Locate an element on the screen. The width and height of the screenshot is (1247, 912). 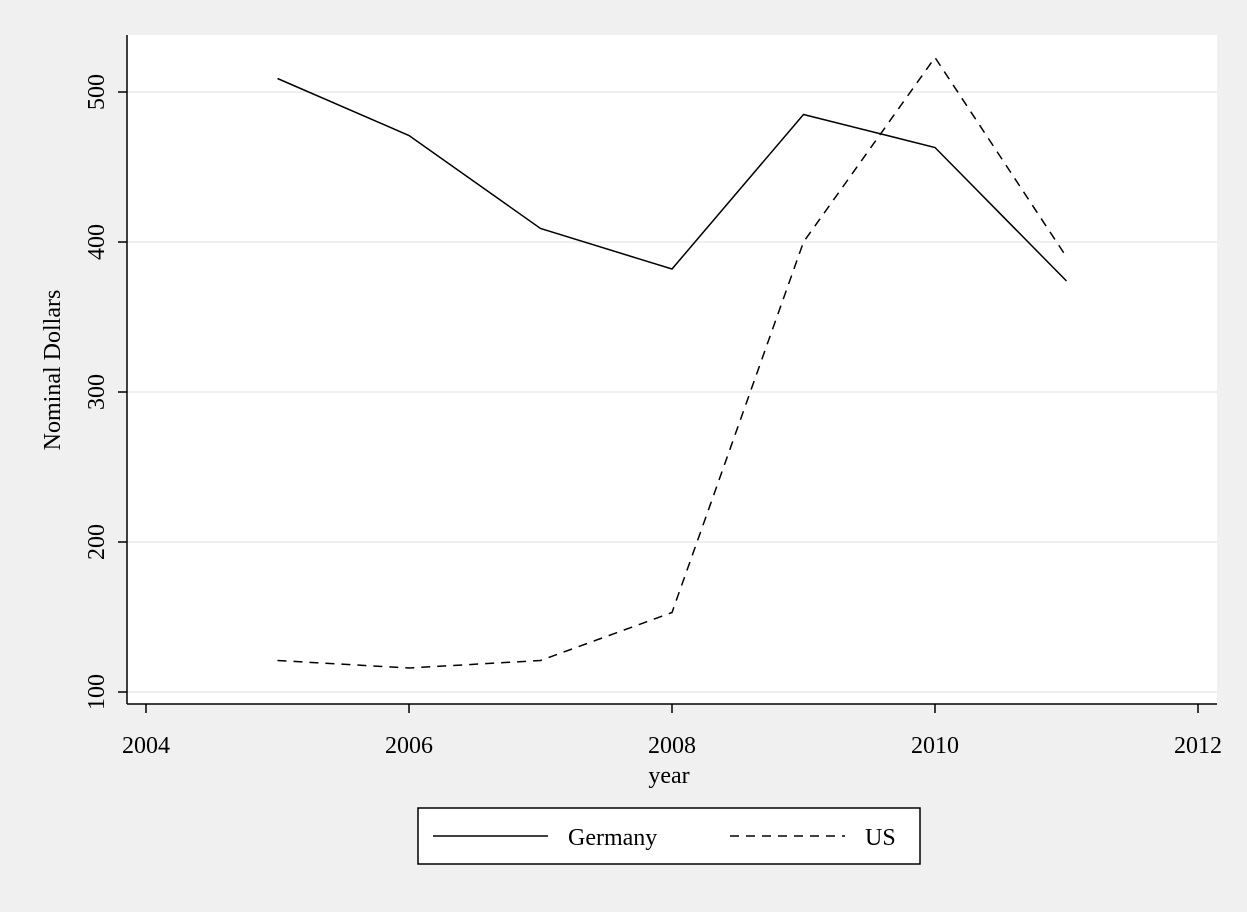
y-tick-label: 200 is located at coordinates (97, 542).